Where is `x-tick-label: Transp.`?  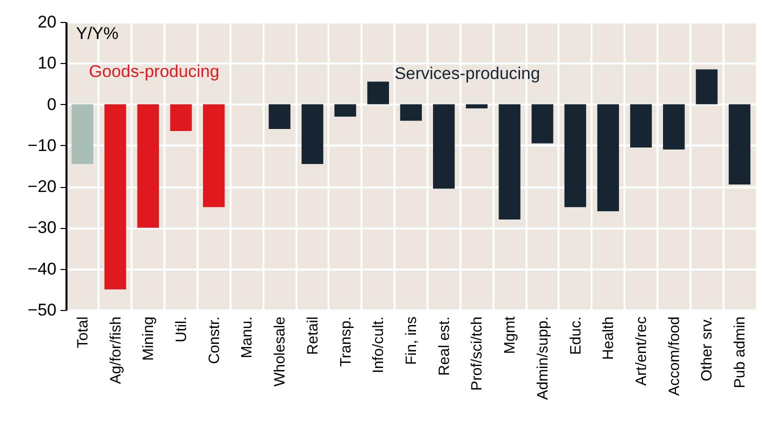
x-tick-label: Transp. is located at coordinates (345, 341).